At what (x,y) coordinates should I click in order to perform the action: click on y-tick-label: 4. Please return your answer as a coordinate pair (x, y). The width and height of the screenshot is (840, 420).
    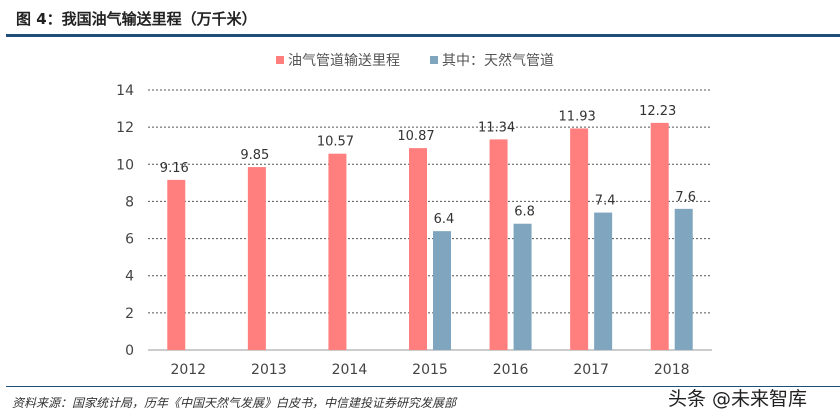
    Looking at the image, I should click on (129, 277).